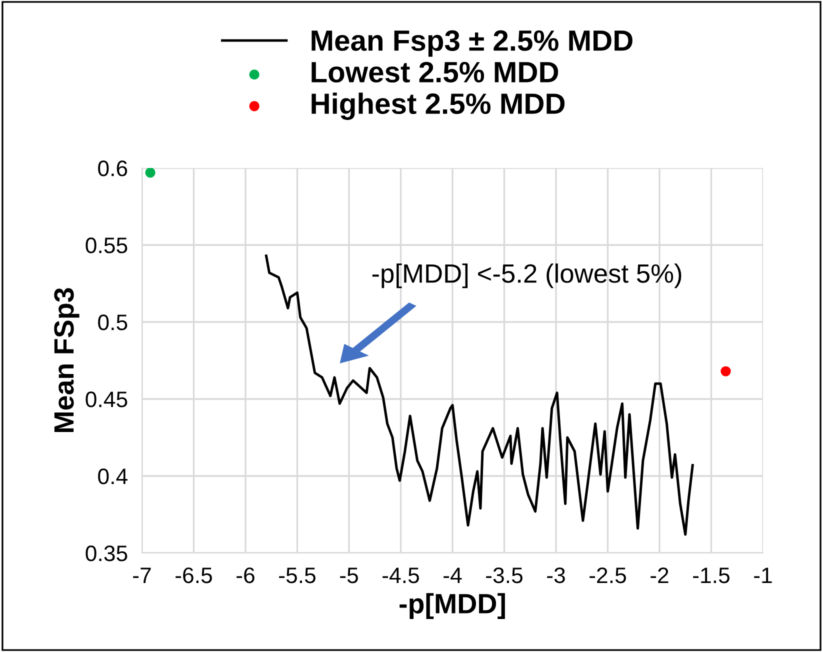 Image resolution: width=823 pixels, height=652 pixels. What do you see at coordinates (504, 575) in the screenshot?
I see `x-tick-label: -3.5` at bounding box center [504, 575].